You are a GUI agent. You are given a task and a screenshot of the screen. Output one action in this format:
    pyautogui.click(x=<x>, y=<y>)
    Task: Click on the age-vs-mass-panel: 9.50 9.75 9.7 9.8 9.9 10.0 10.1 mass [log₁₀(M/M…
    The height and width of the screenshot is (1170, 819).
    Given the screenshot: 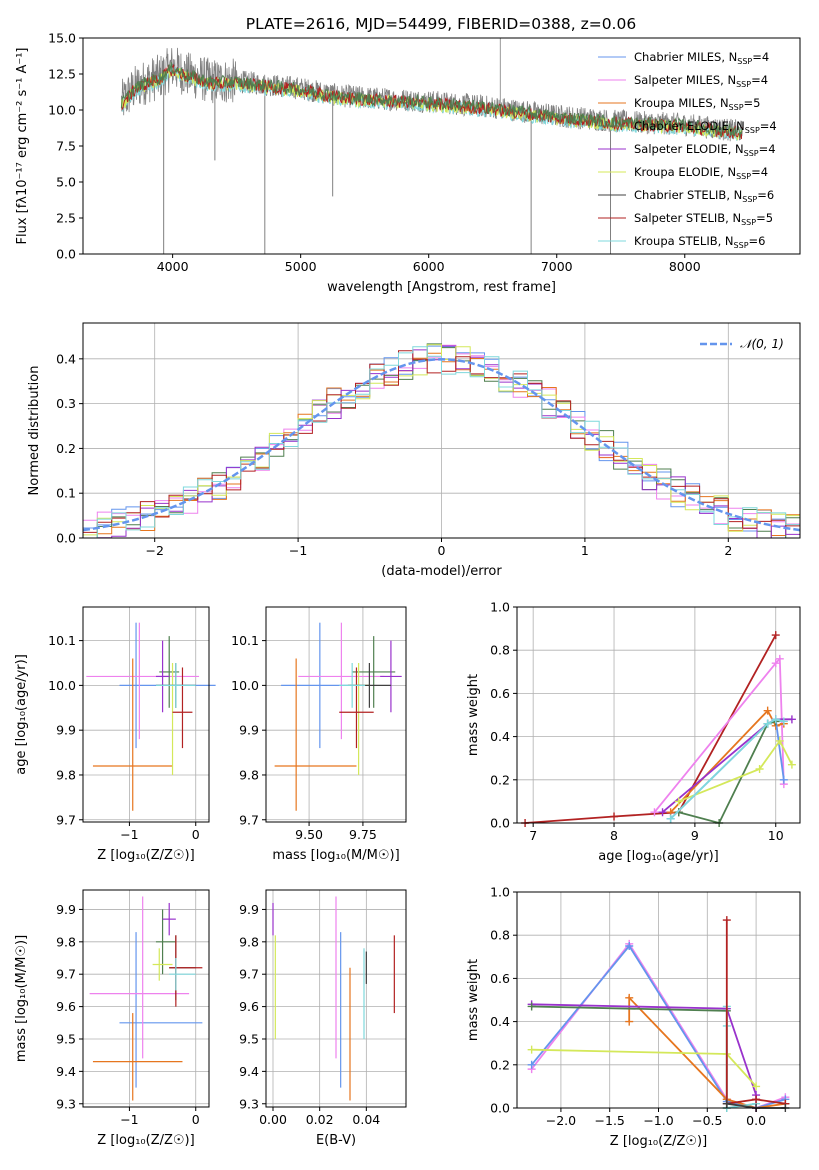 What is the action you would take?
    pyautogui.click(x=319, y=734)
    